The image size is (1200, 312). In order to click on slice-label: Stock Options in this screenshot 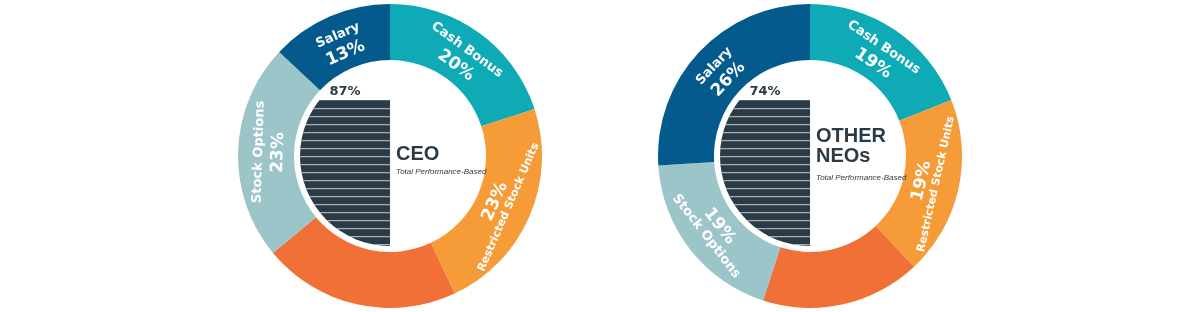, I will do `click(257, 152)`.